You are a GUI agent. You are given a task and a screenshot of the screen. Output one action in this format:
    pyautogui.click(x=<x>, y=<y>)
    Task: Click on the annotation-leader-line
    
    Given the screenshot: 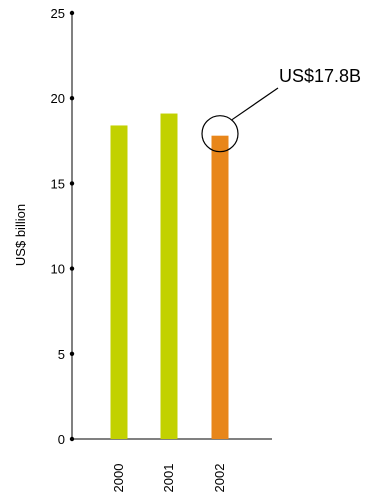 What is the action you would take?
    pyautogui.click(x=255, y=104)
    